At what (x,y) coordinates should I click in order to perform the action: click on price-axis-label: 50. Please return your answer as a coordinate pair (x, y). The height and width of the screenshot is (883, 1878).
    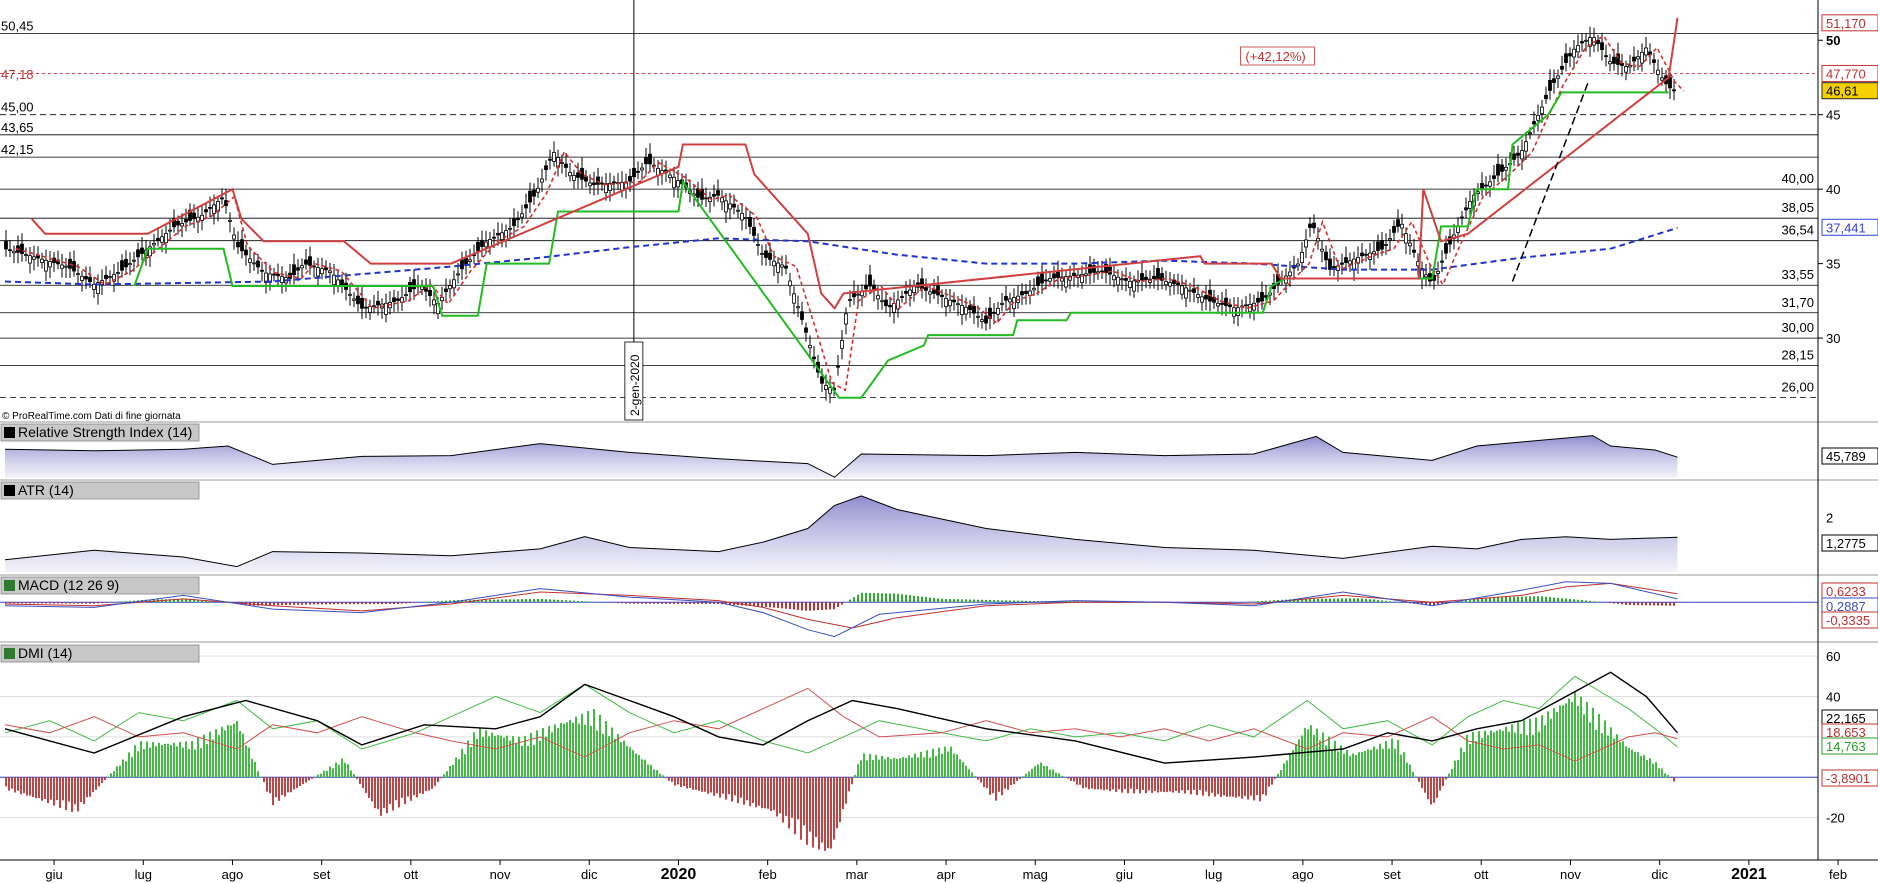
    Looking at the image, I should click on (1833, 40).